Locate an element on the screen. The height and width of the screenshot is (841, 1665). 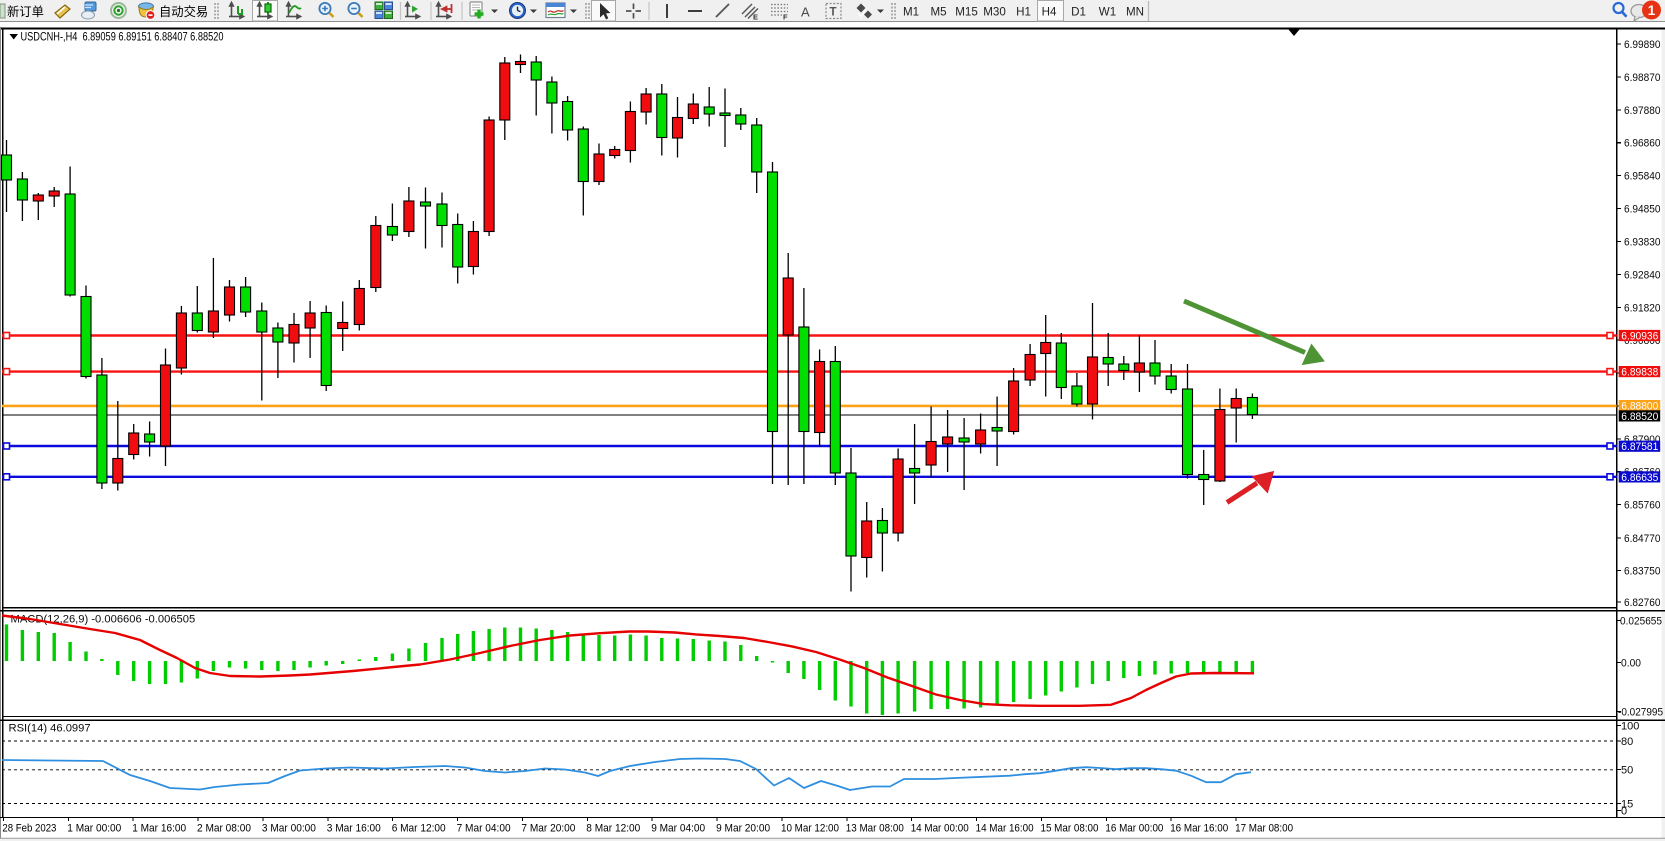
svg-text: 7 Mar 20:00 is located at coordinates (548, 829).